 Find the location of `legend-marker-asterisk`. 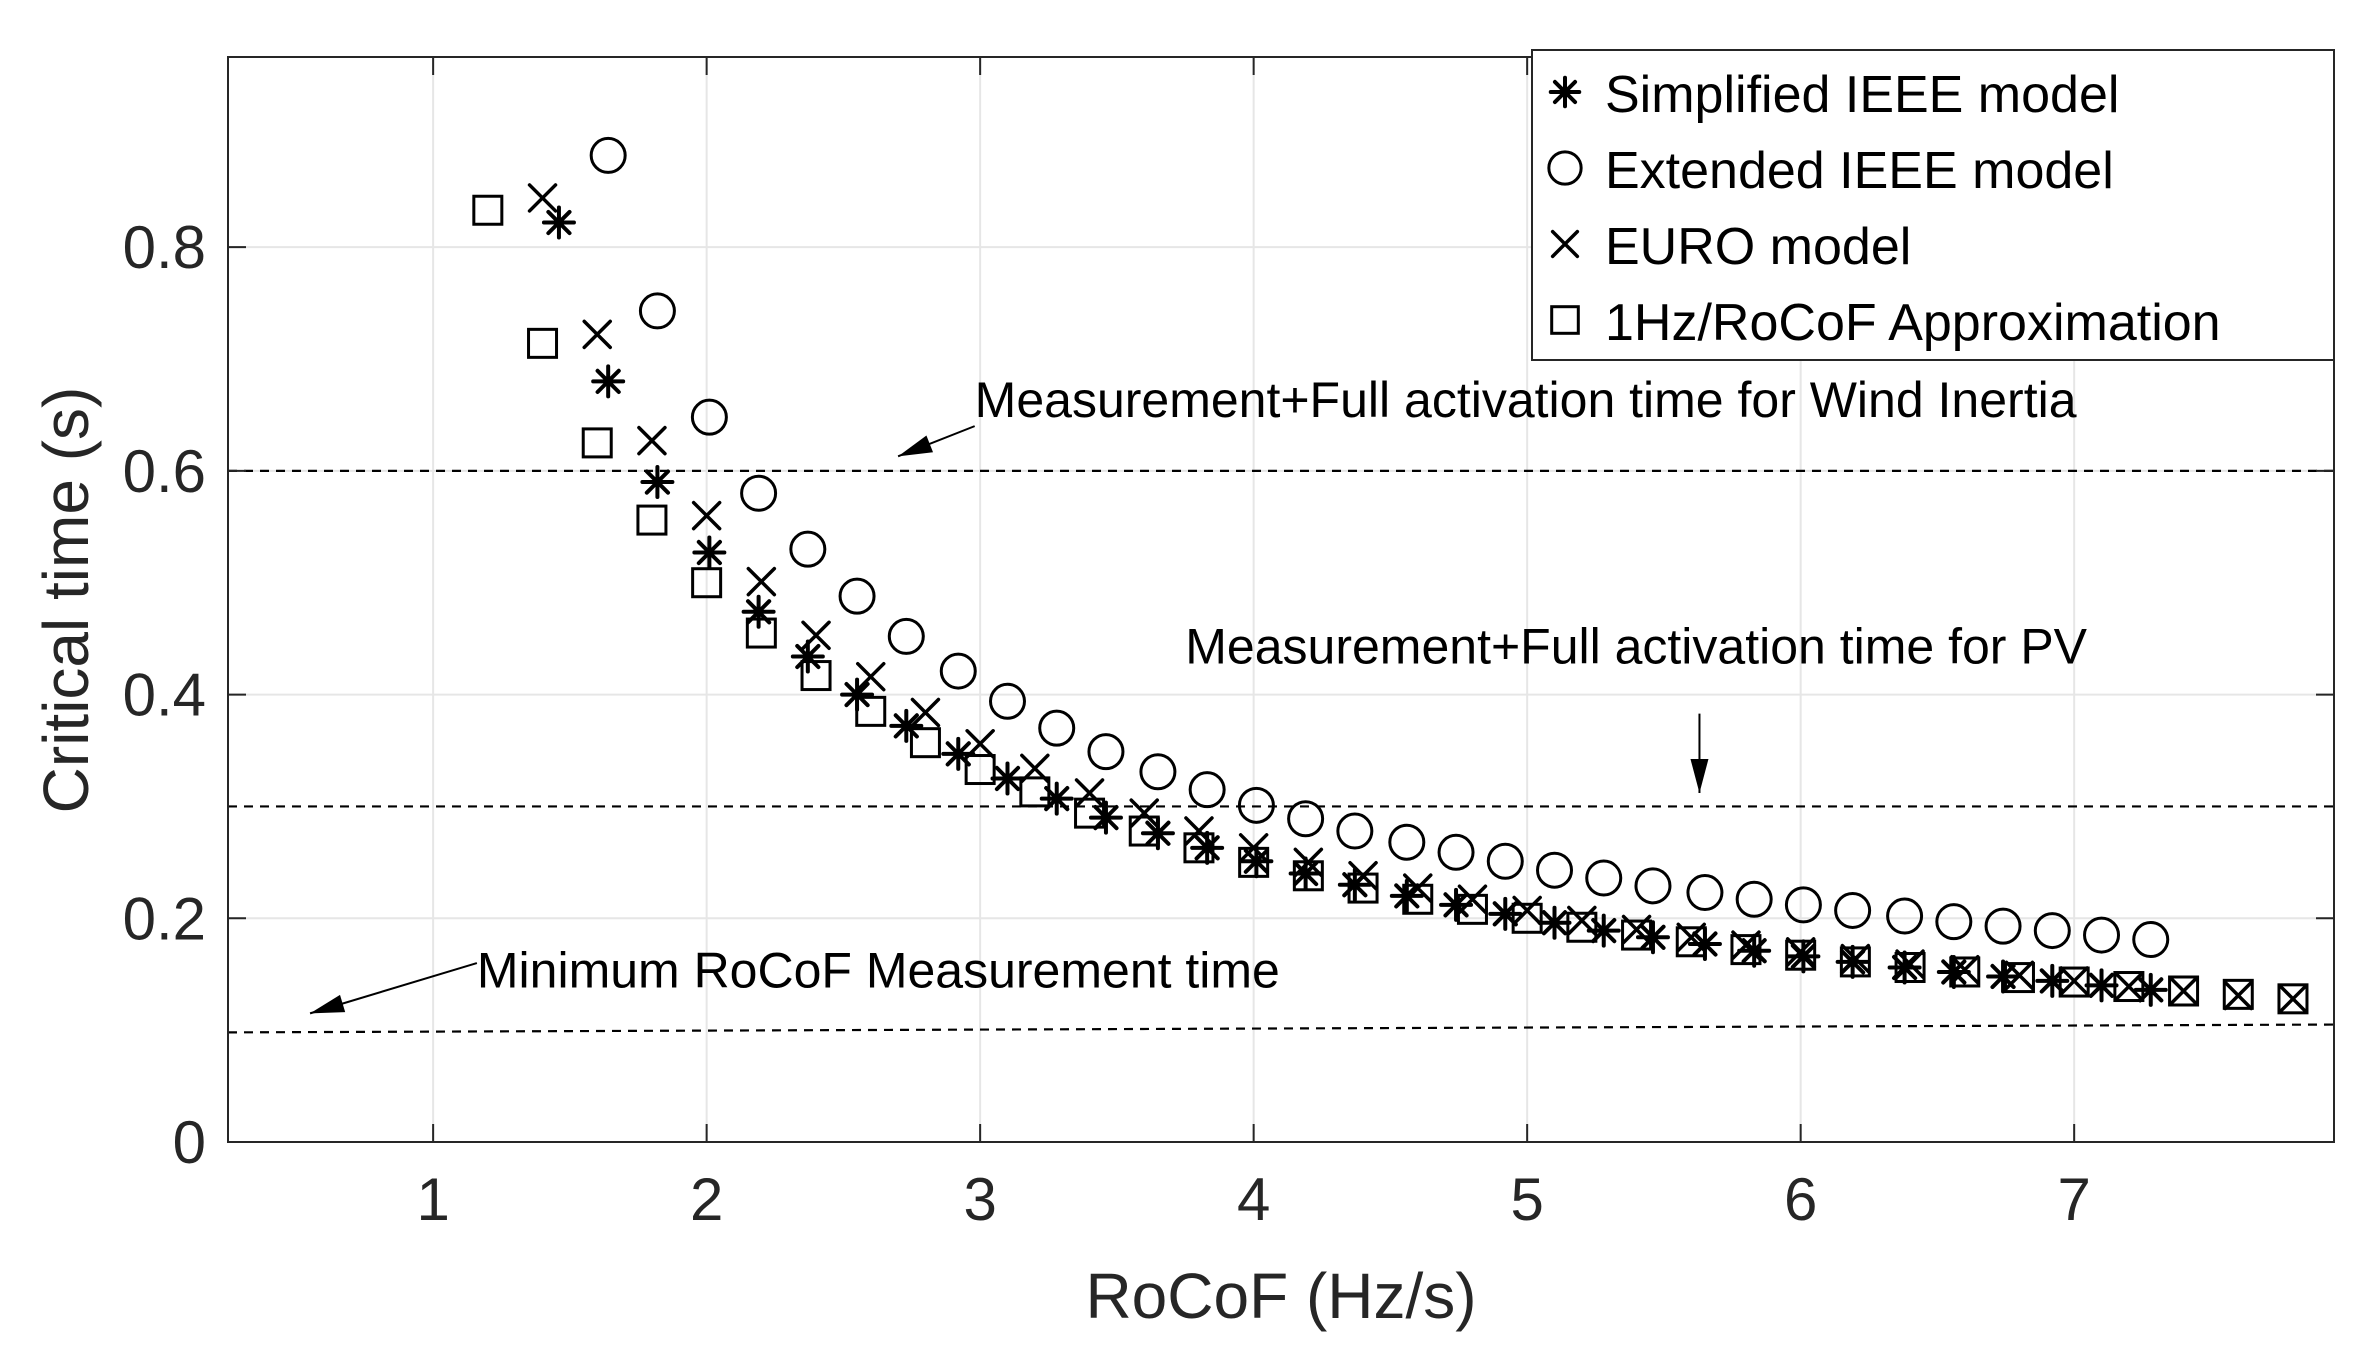

legend-marker-asterisk is located at coordinates (1565, 92).